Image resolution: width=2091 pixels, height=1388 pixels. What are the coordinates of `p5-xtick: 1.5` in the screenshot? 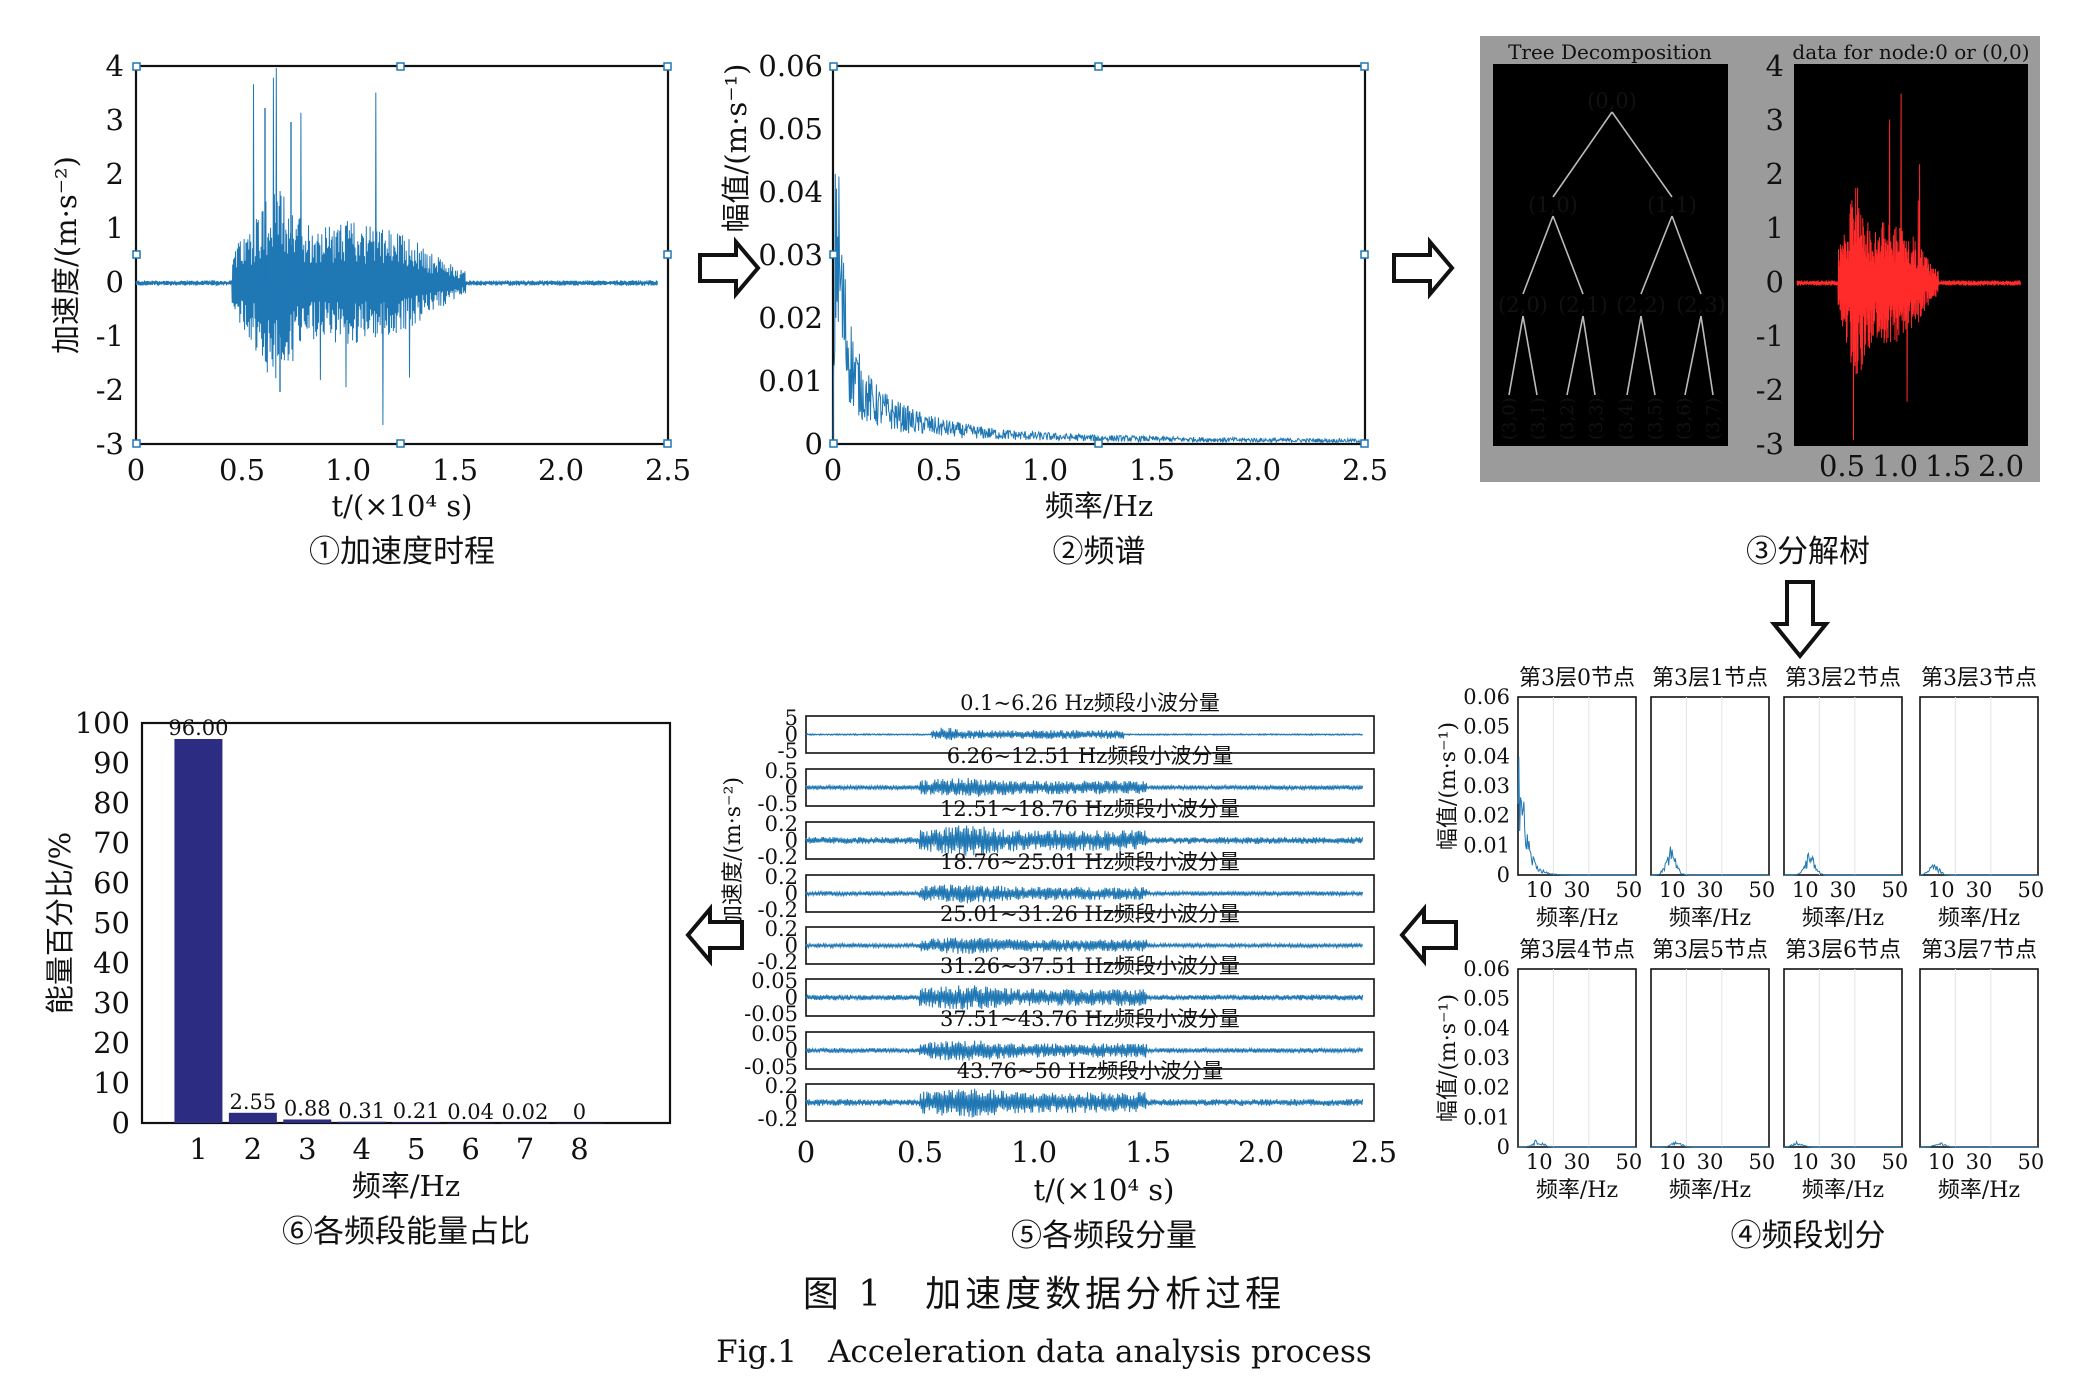 It's located at (1148, 1152).